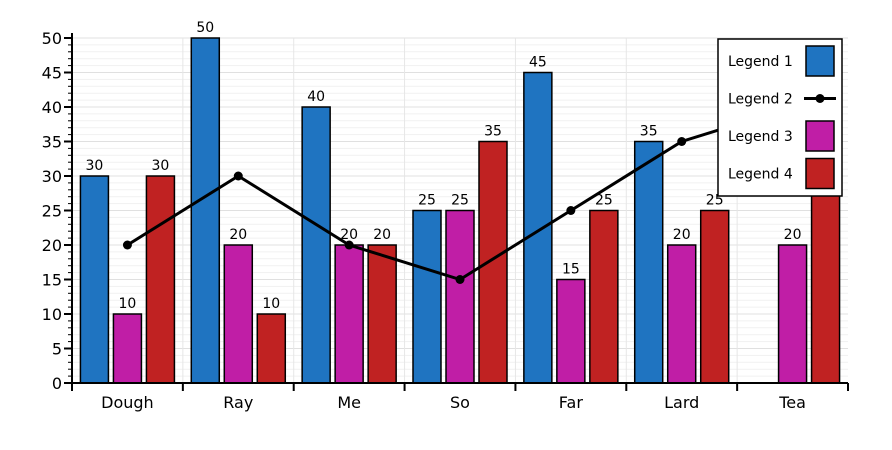 The width and height of the screenshot is (892, 450). I want to click on y-tick-label: 30, so click(52, 176).